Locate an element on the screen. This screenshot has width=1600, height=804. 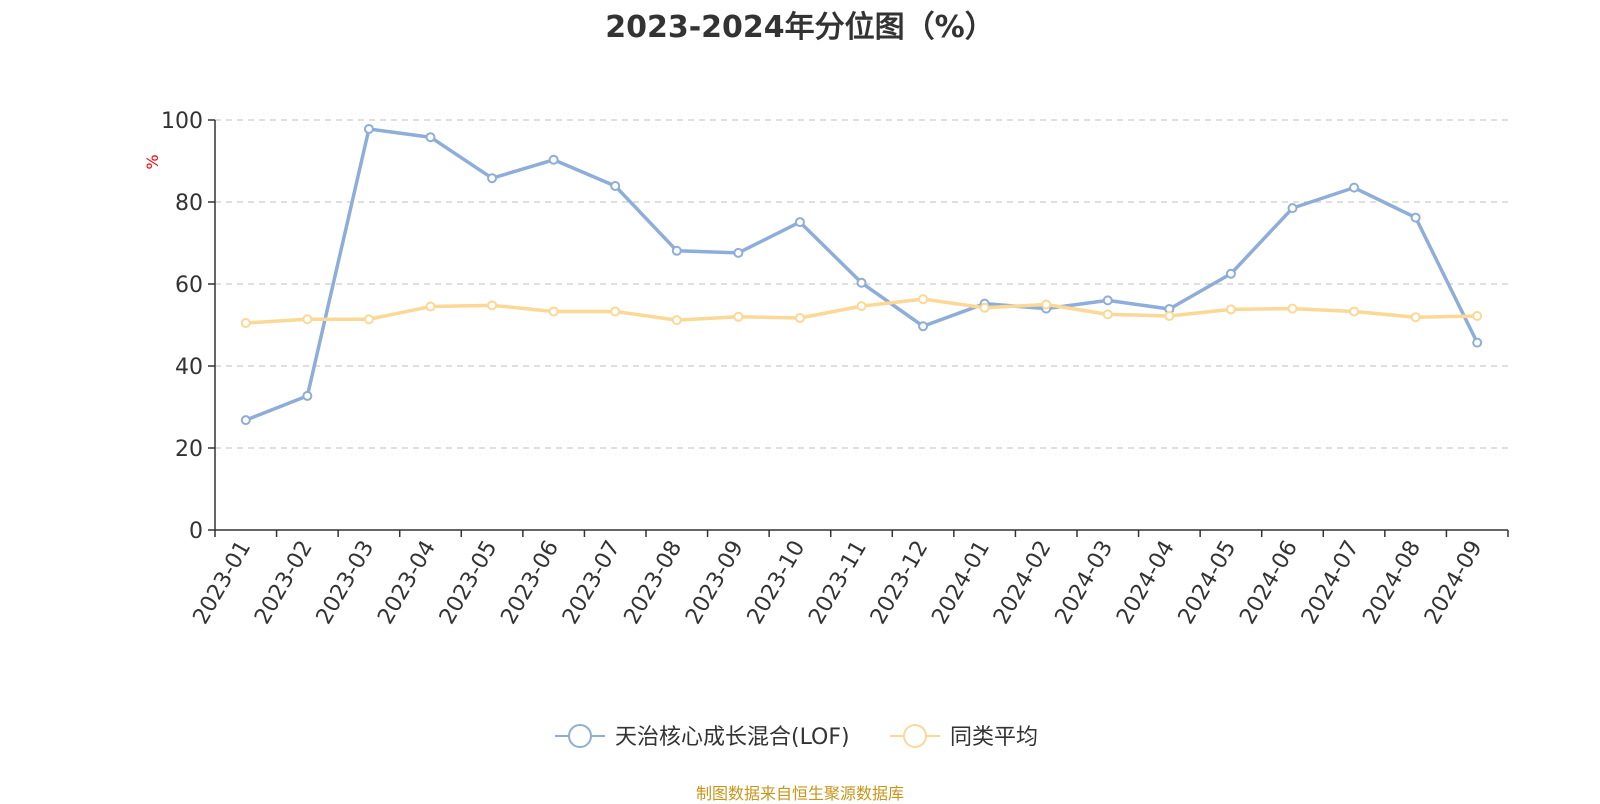
x-tick-label: 2024-09 is located at coordinates (1454, 583).